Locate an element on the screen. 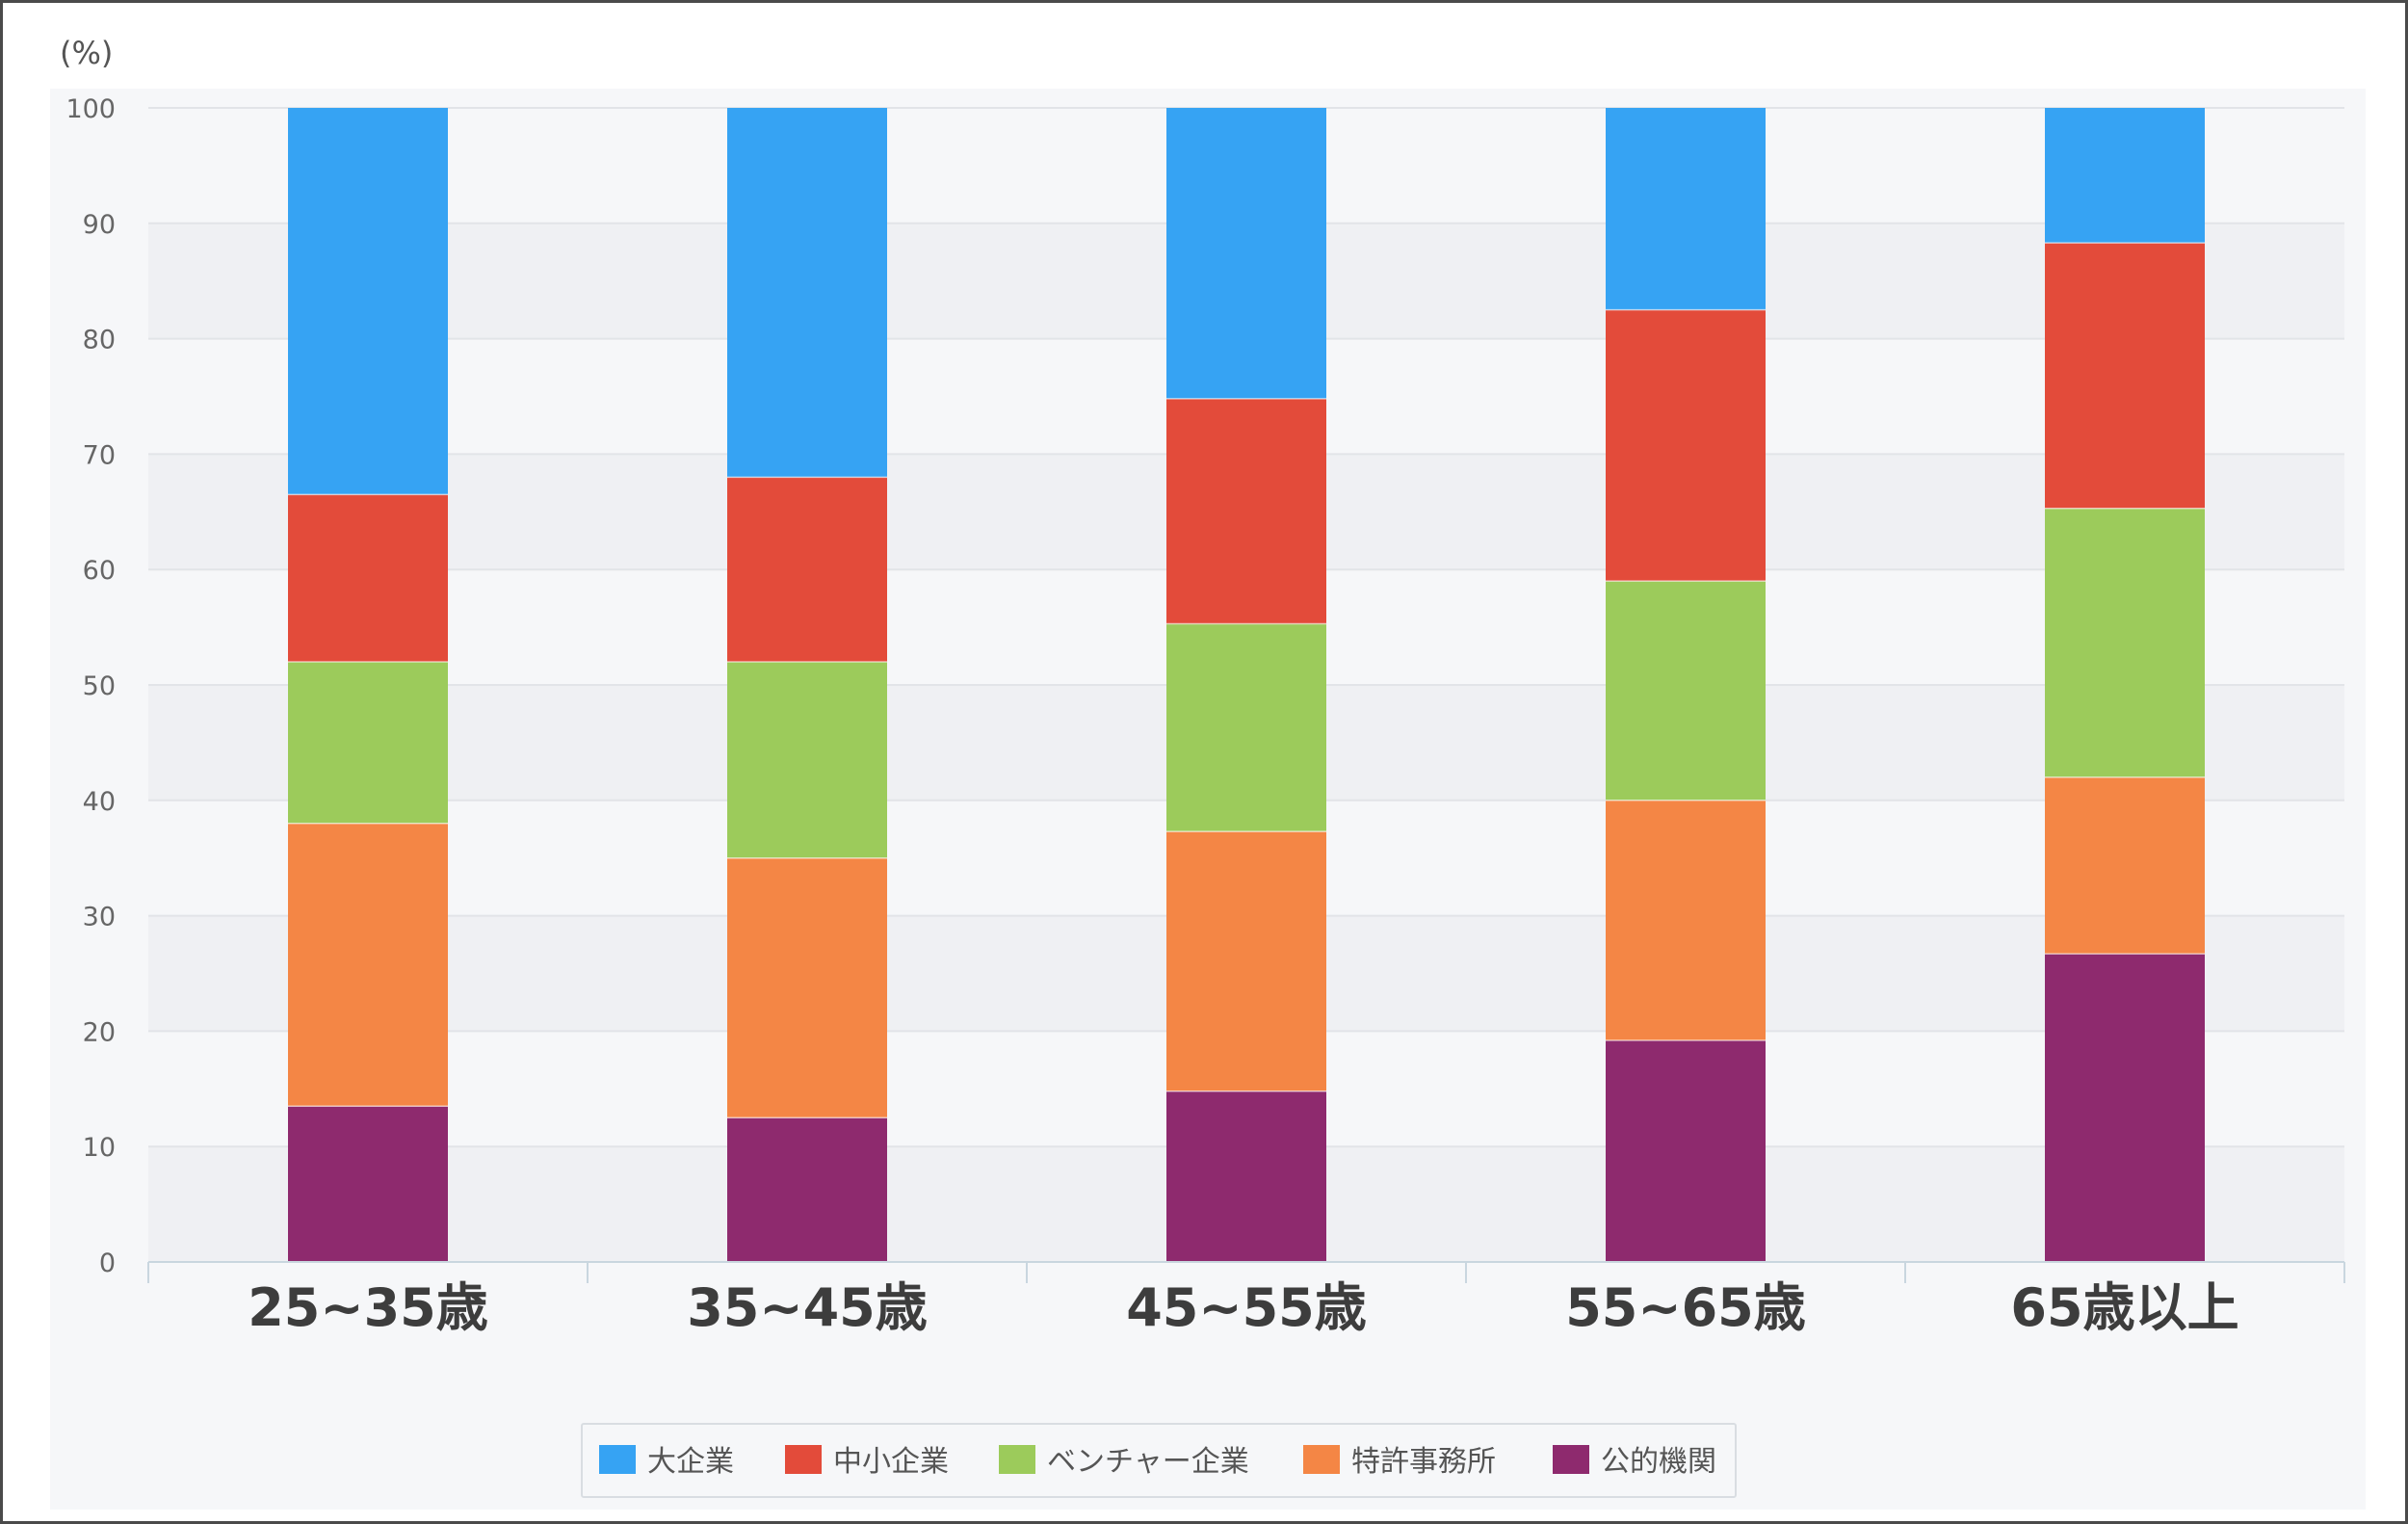  y-tick-label: 60 is located at coordinates (99, 571).